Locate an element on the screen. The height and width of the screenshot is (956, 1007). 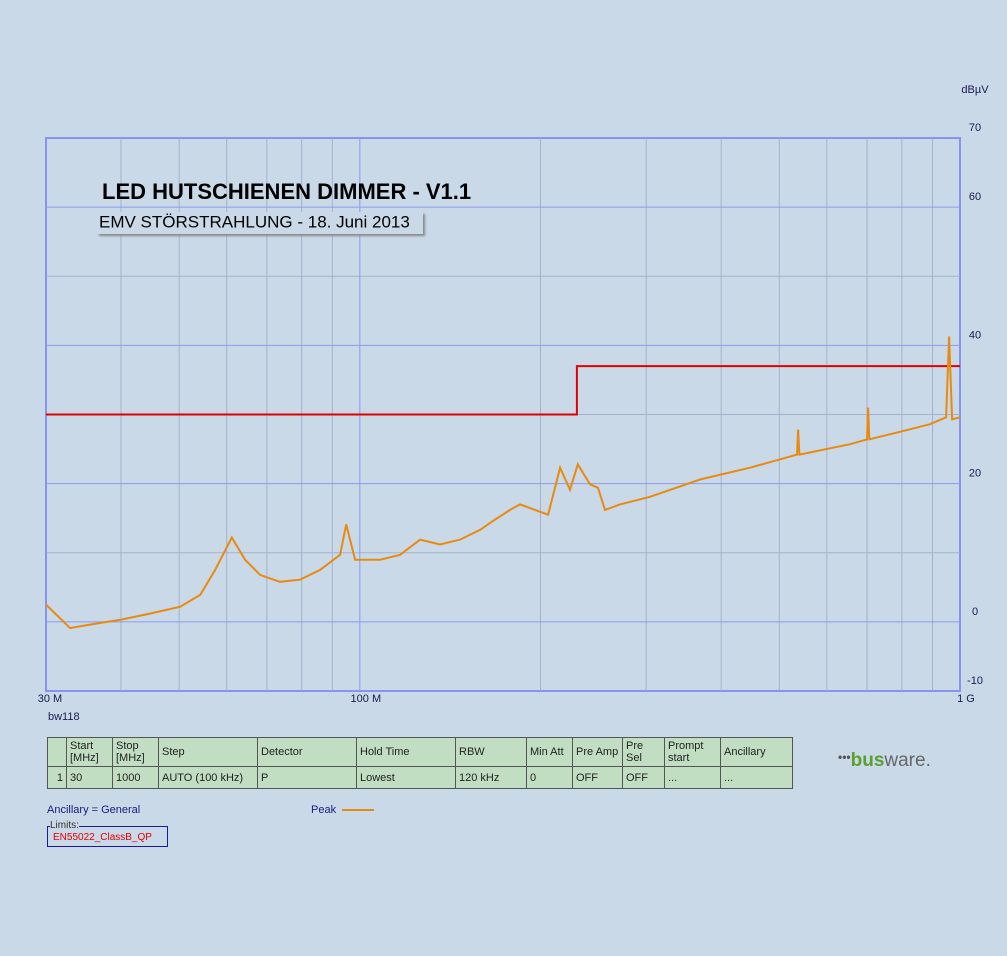
chart-subtitle: EMV STÖRSTRAHLUNG - 18. Juni 2013 is located at coordinates (254, 221).